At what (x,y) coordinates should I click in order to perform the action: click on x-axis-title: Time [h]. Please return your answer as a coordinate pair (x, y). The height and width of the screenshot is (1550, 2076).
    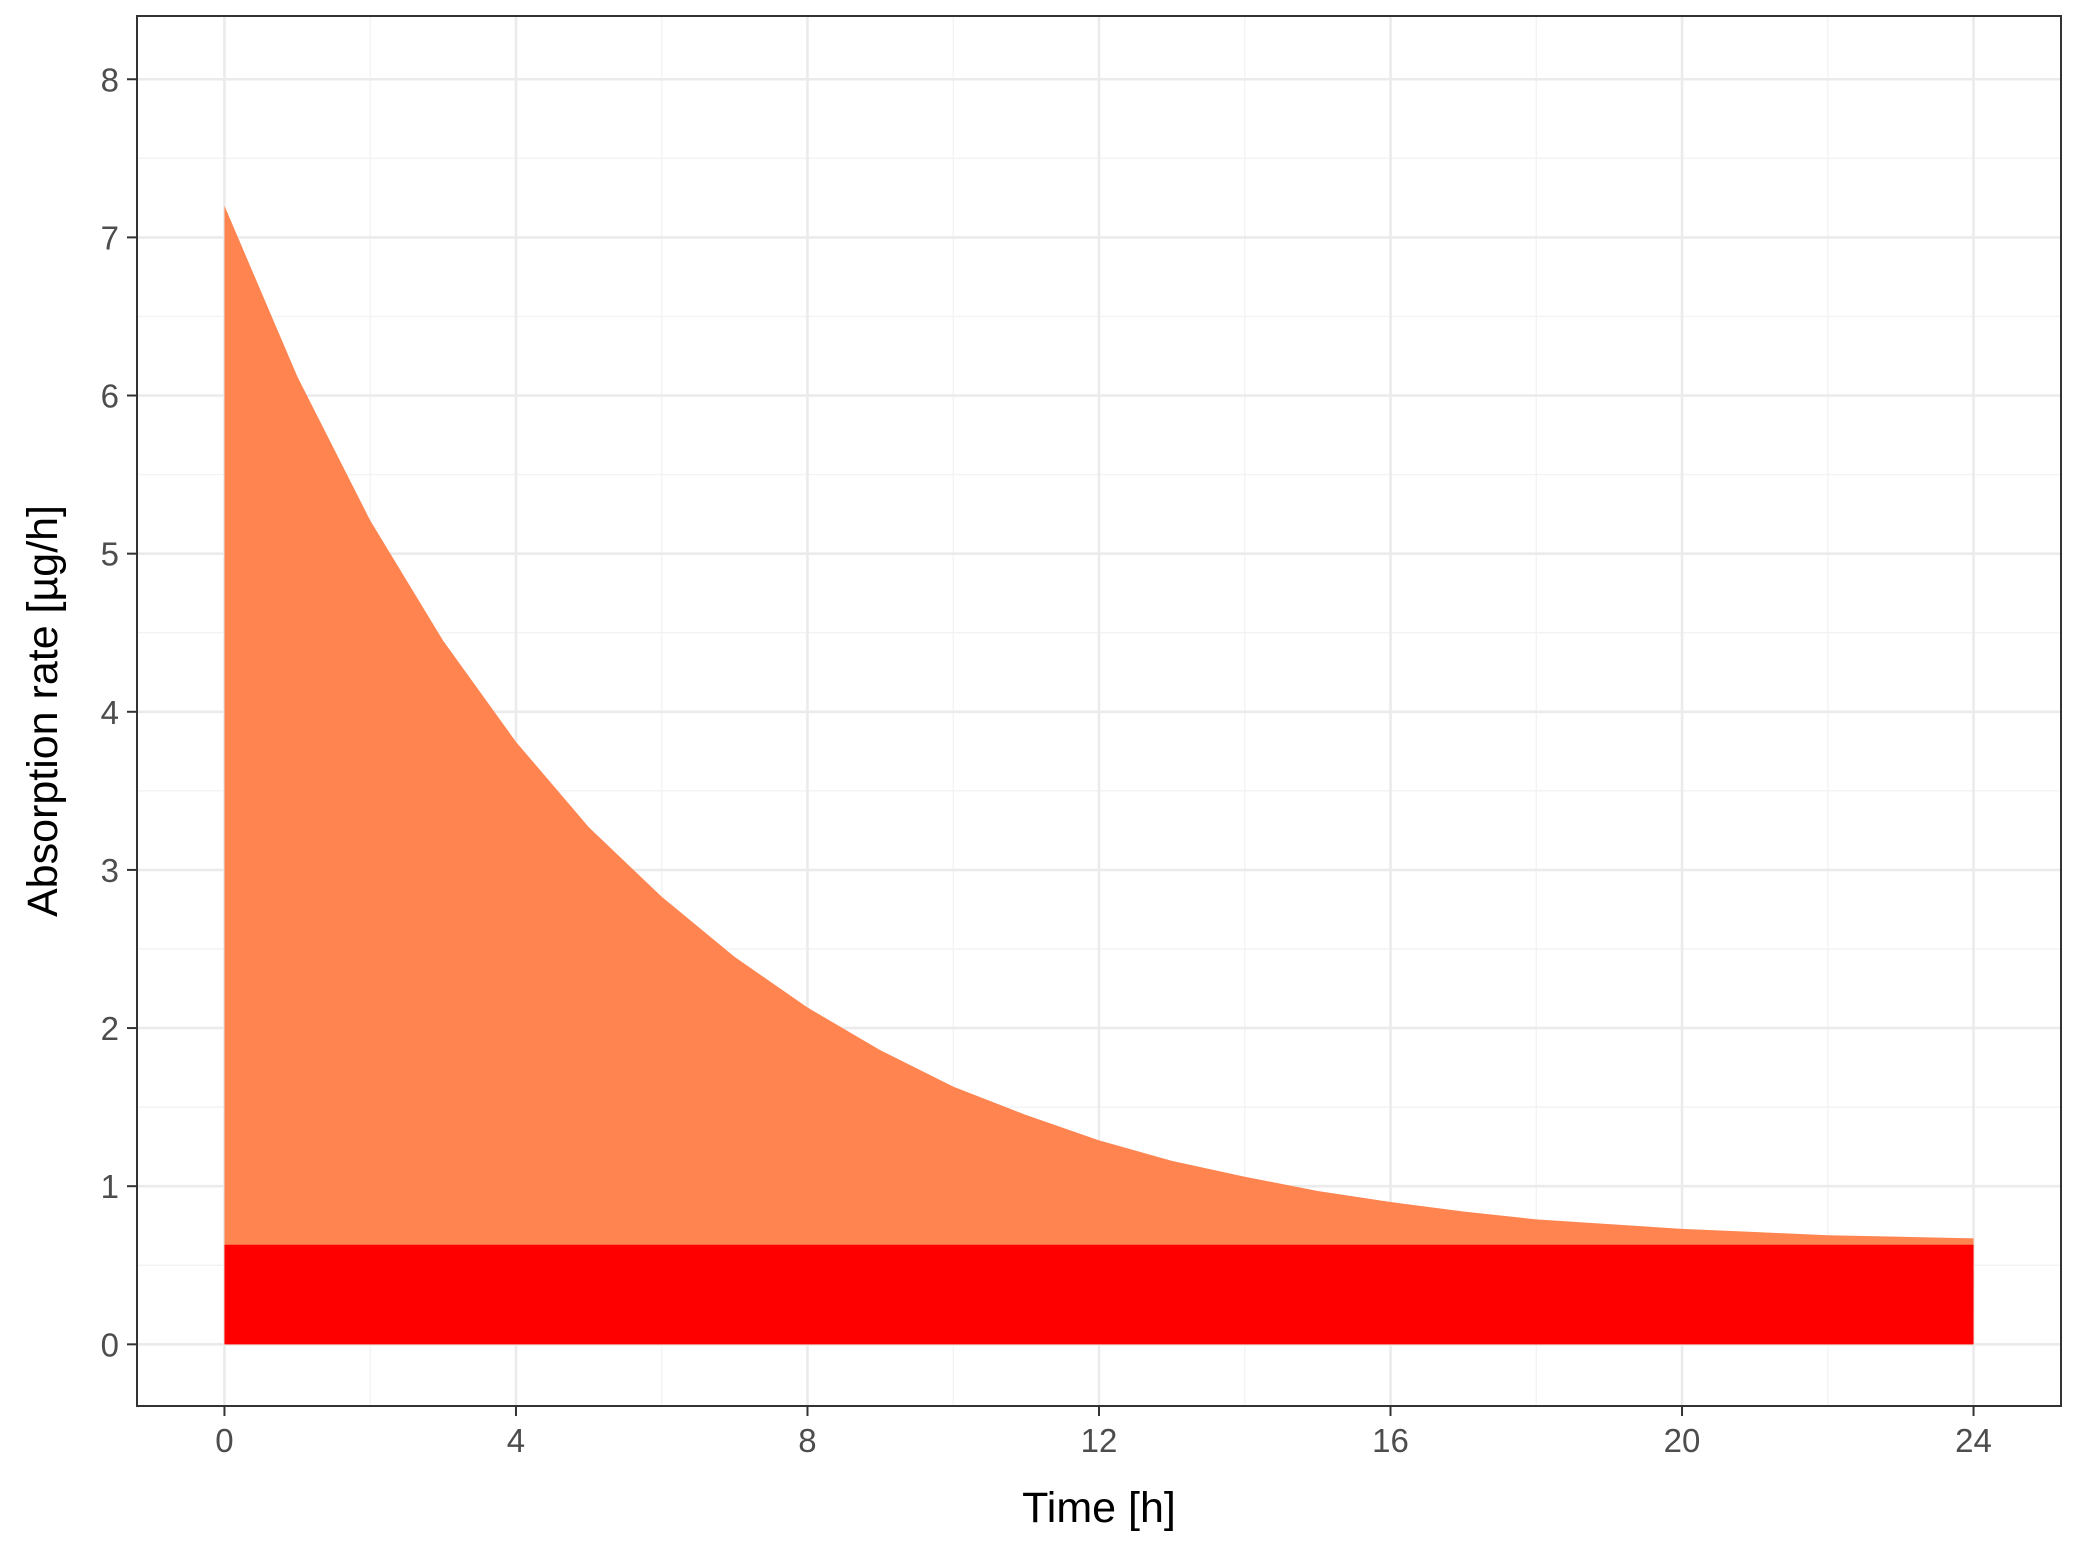
    Looking at the image, I should click on (1099, 1508).